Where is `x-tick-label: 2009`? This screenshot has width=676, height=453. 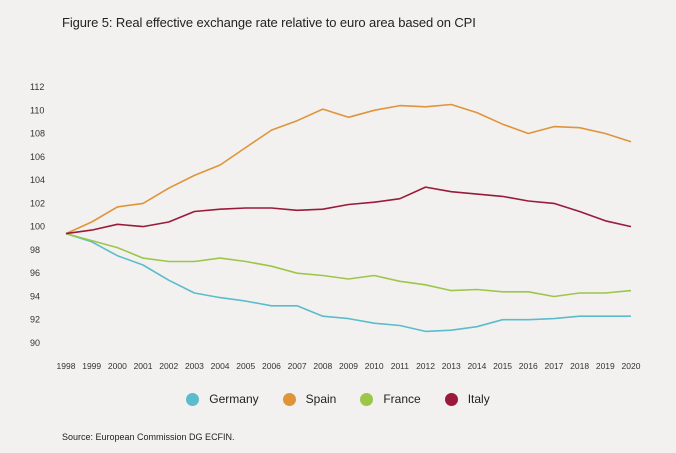 x-tick-label: 2009 is located at coordinates (348, 366).